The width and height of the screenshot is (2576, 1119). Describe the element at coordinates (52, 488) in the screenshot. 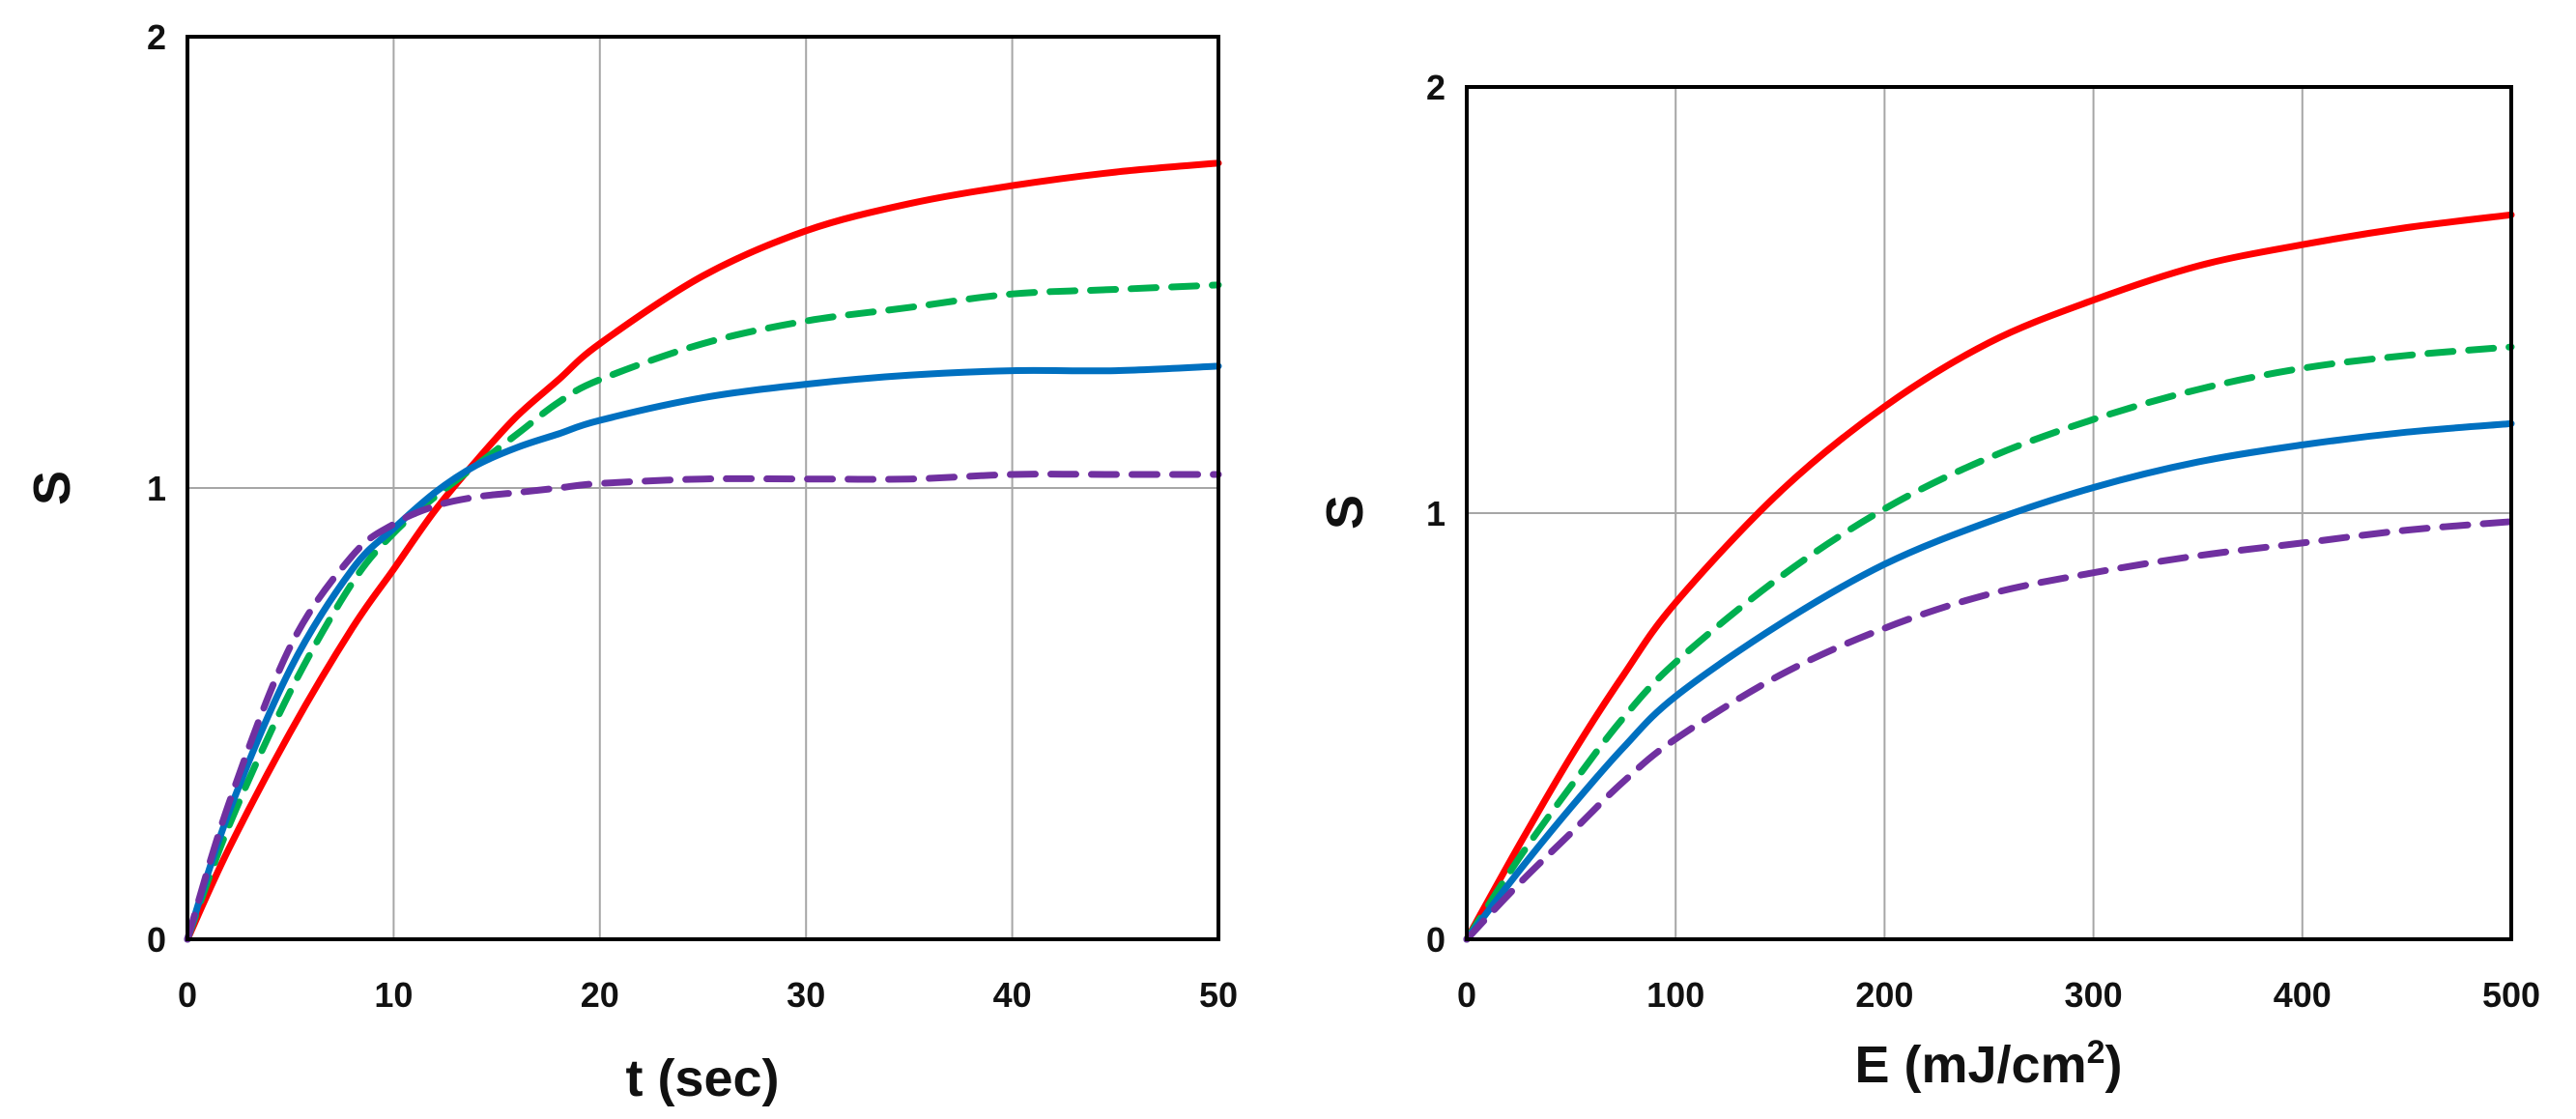

I see `left-chart-y-axis-label: S` at that location.